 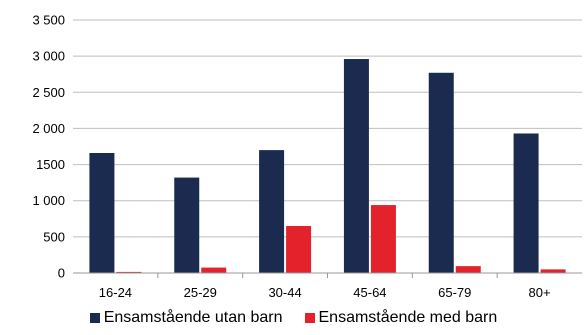 What do you see at coordinates (408, 317) in the screenshot?
I see `legend-label-series-1: Ensamstående med barn` at bounding box center [408, 317].